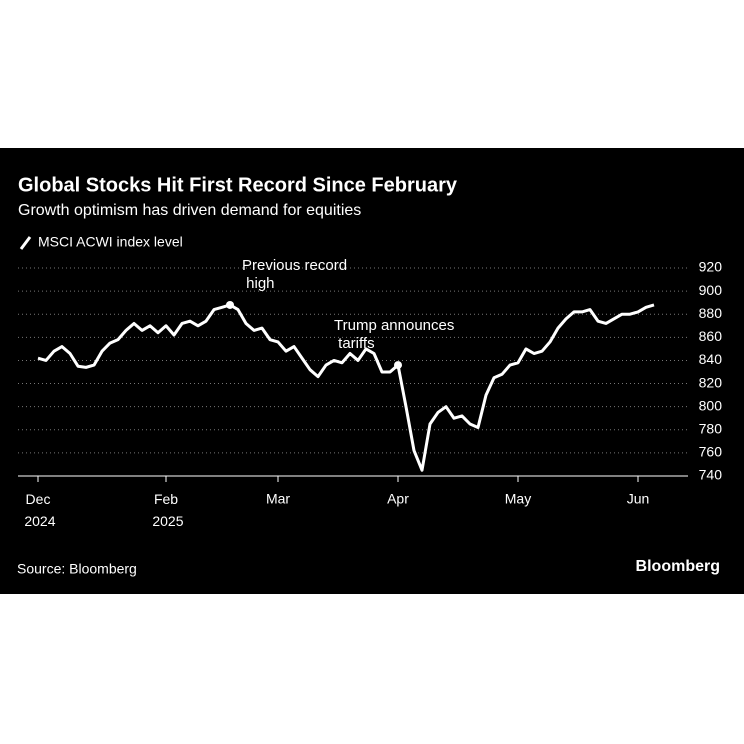 The height and width of the screenshot is (744, 744). What do you see at coordinates (678, 566) in the screenshot?
I see `brand-logo: Bloomberg` at bounding box center [678, 566].